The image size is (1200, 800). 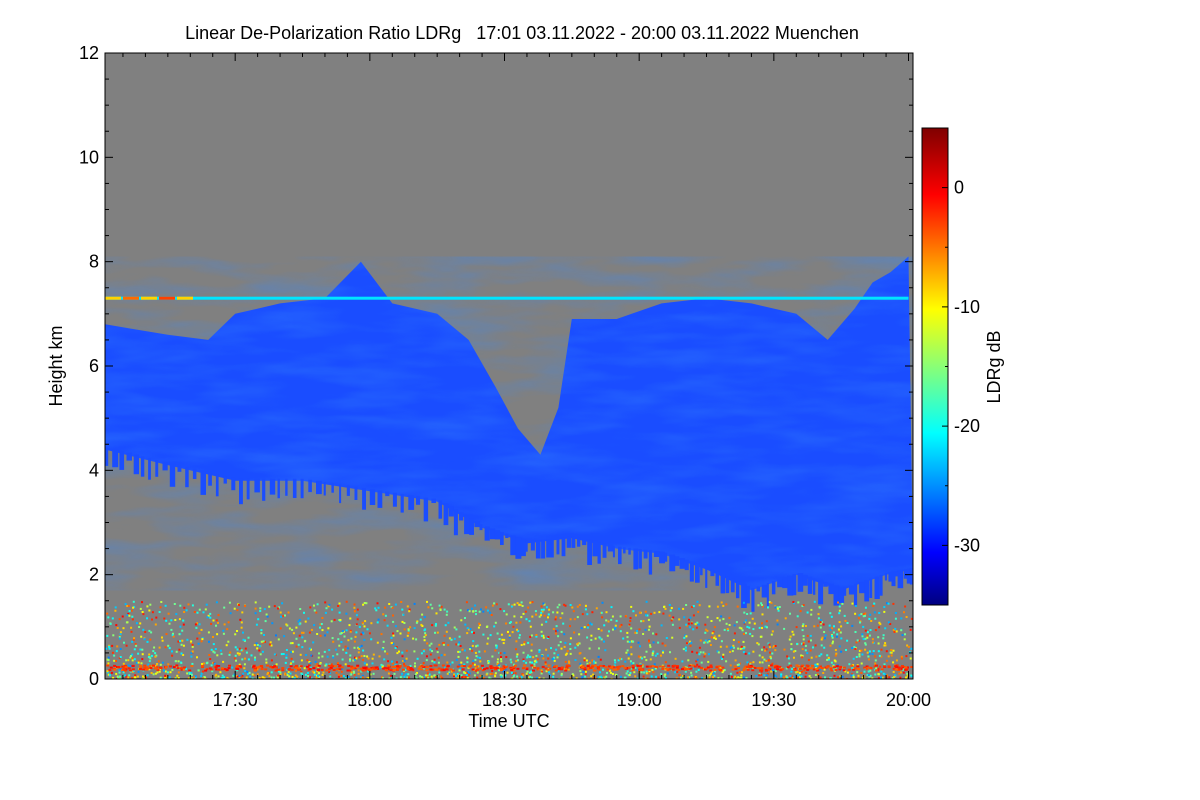 What do you see at coordinates (94, 366) in the screenshot?
I see `y-tick-label: 6` at bounding box center [94, 366].